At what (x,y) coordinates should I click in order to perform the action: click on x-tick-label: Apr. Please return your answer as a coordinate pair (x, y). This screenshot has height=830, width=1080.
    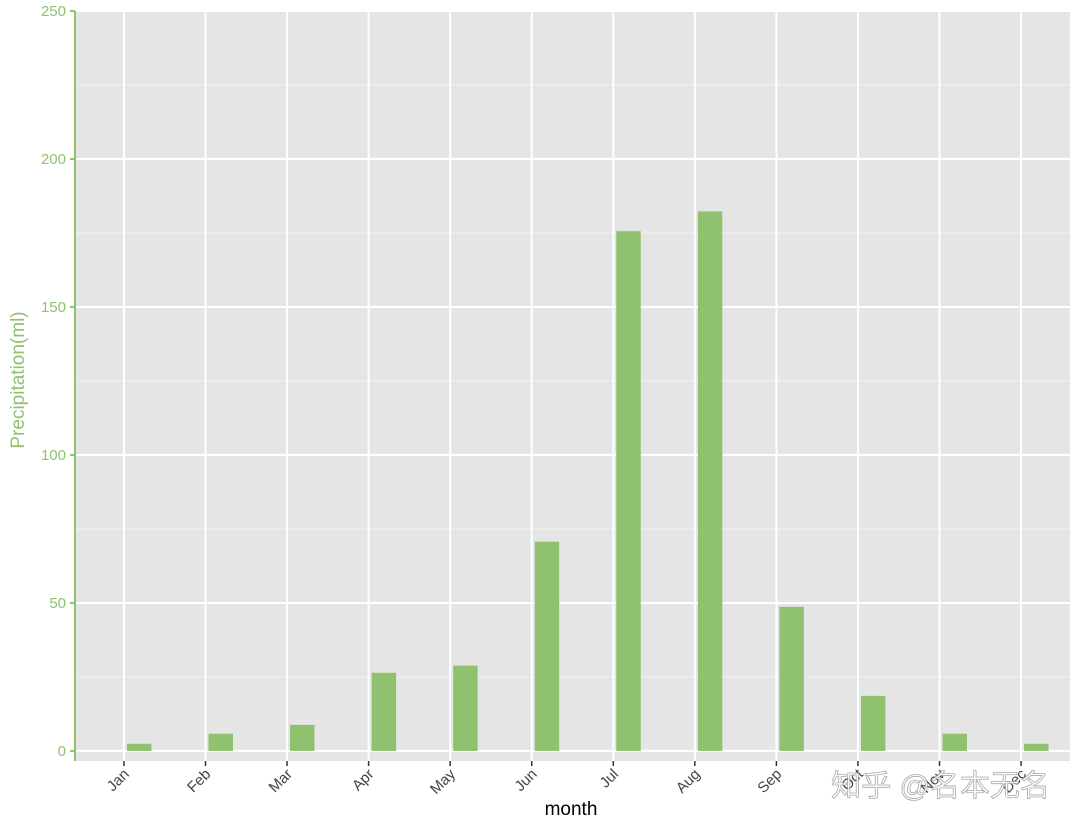
    Looking at the image, I should click on (363, 780).